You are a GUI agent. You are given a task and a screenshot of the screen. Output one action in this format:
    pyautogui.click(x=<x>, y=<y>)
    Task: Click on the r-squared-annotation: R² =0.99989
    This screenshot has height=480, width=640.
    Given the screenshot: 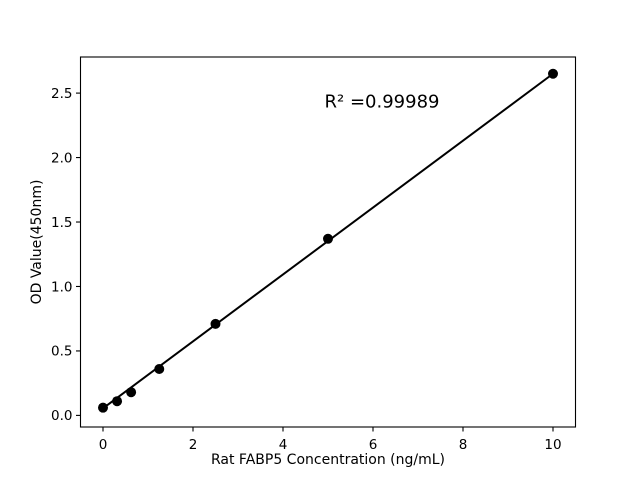 What is the action you would take?
    pyautogui.click(x=382, y=102)
    